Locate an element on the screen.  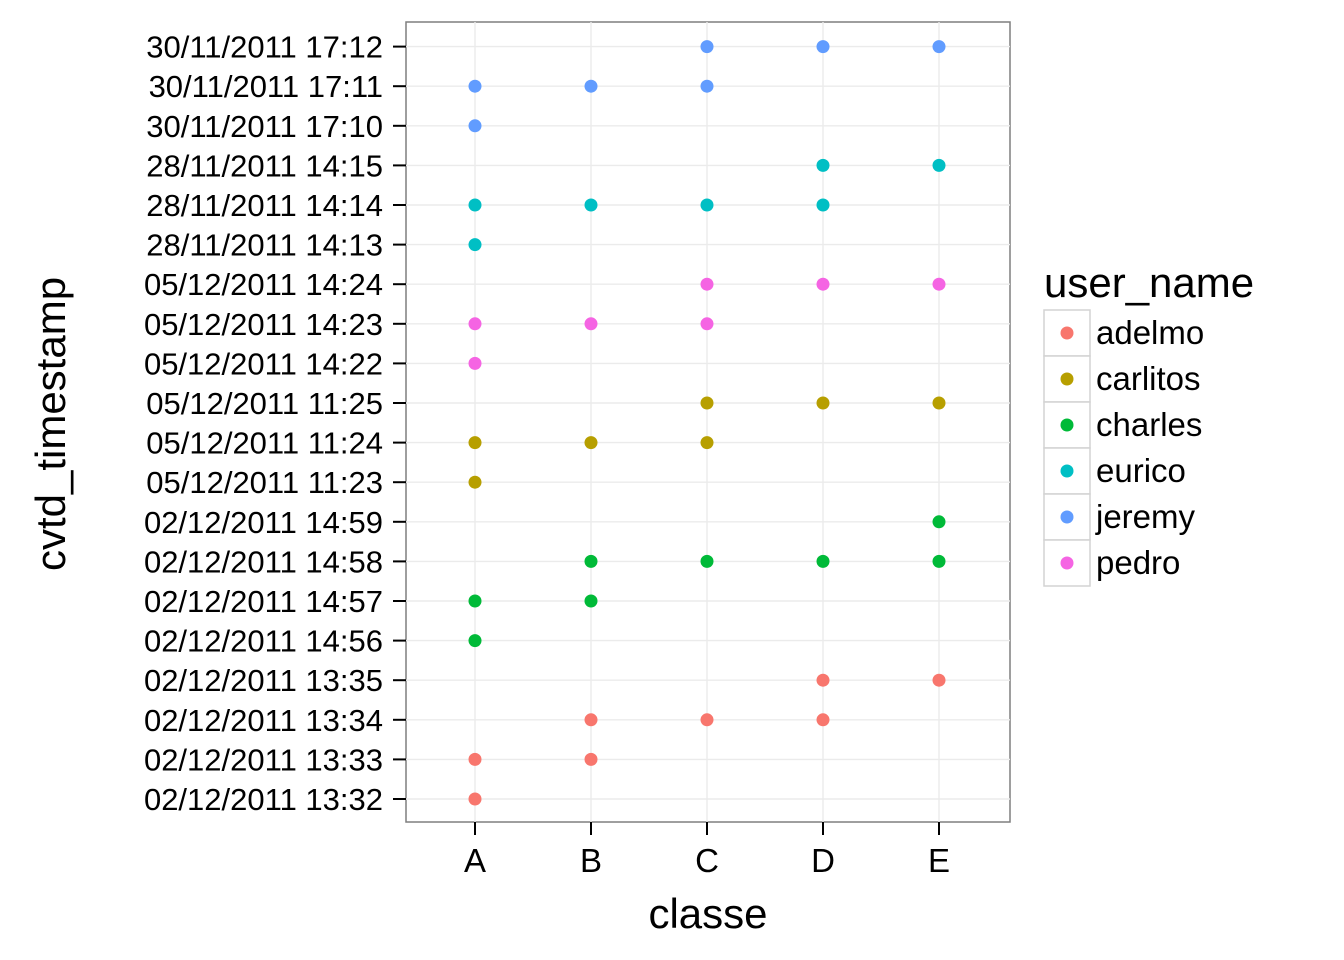
x-tick-label: B is located at coordinates (591, 860).